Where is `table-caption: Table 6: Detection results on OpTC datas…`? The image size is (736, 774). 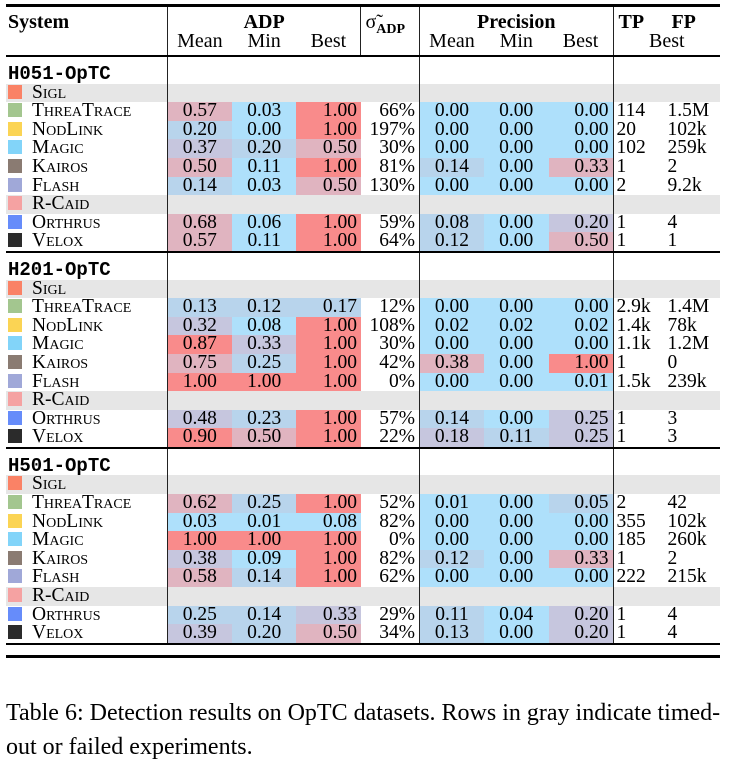 table-caption: Table 6: Detection results on OpTC datas… is located at coordinates (363, 730).